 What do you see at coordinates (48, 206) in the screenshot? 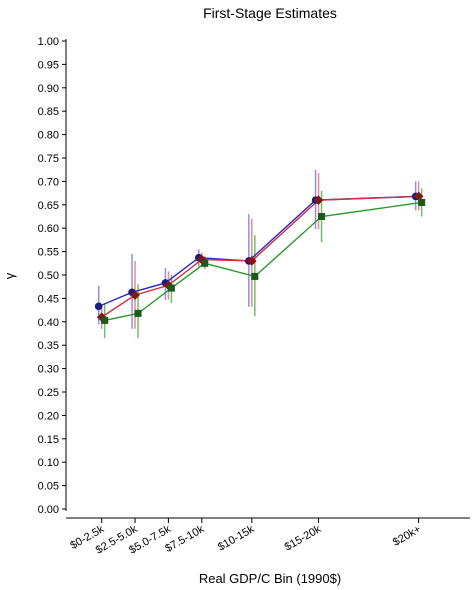
I see `y-tick-label: 0.65` at bounding box center [48, 206].